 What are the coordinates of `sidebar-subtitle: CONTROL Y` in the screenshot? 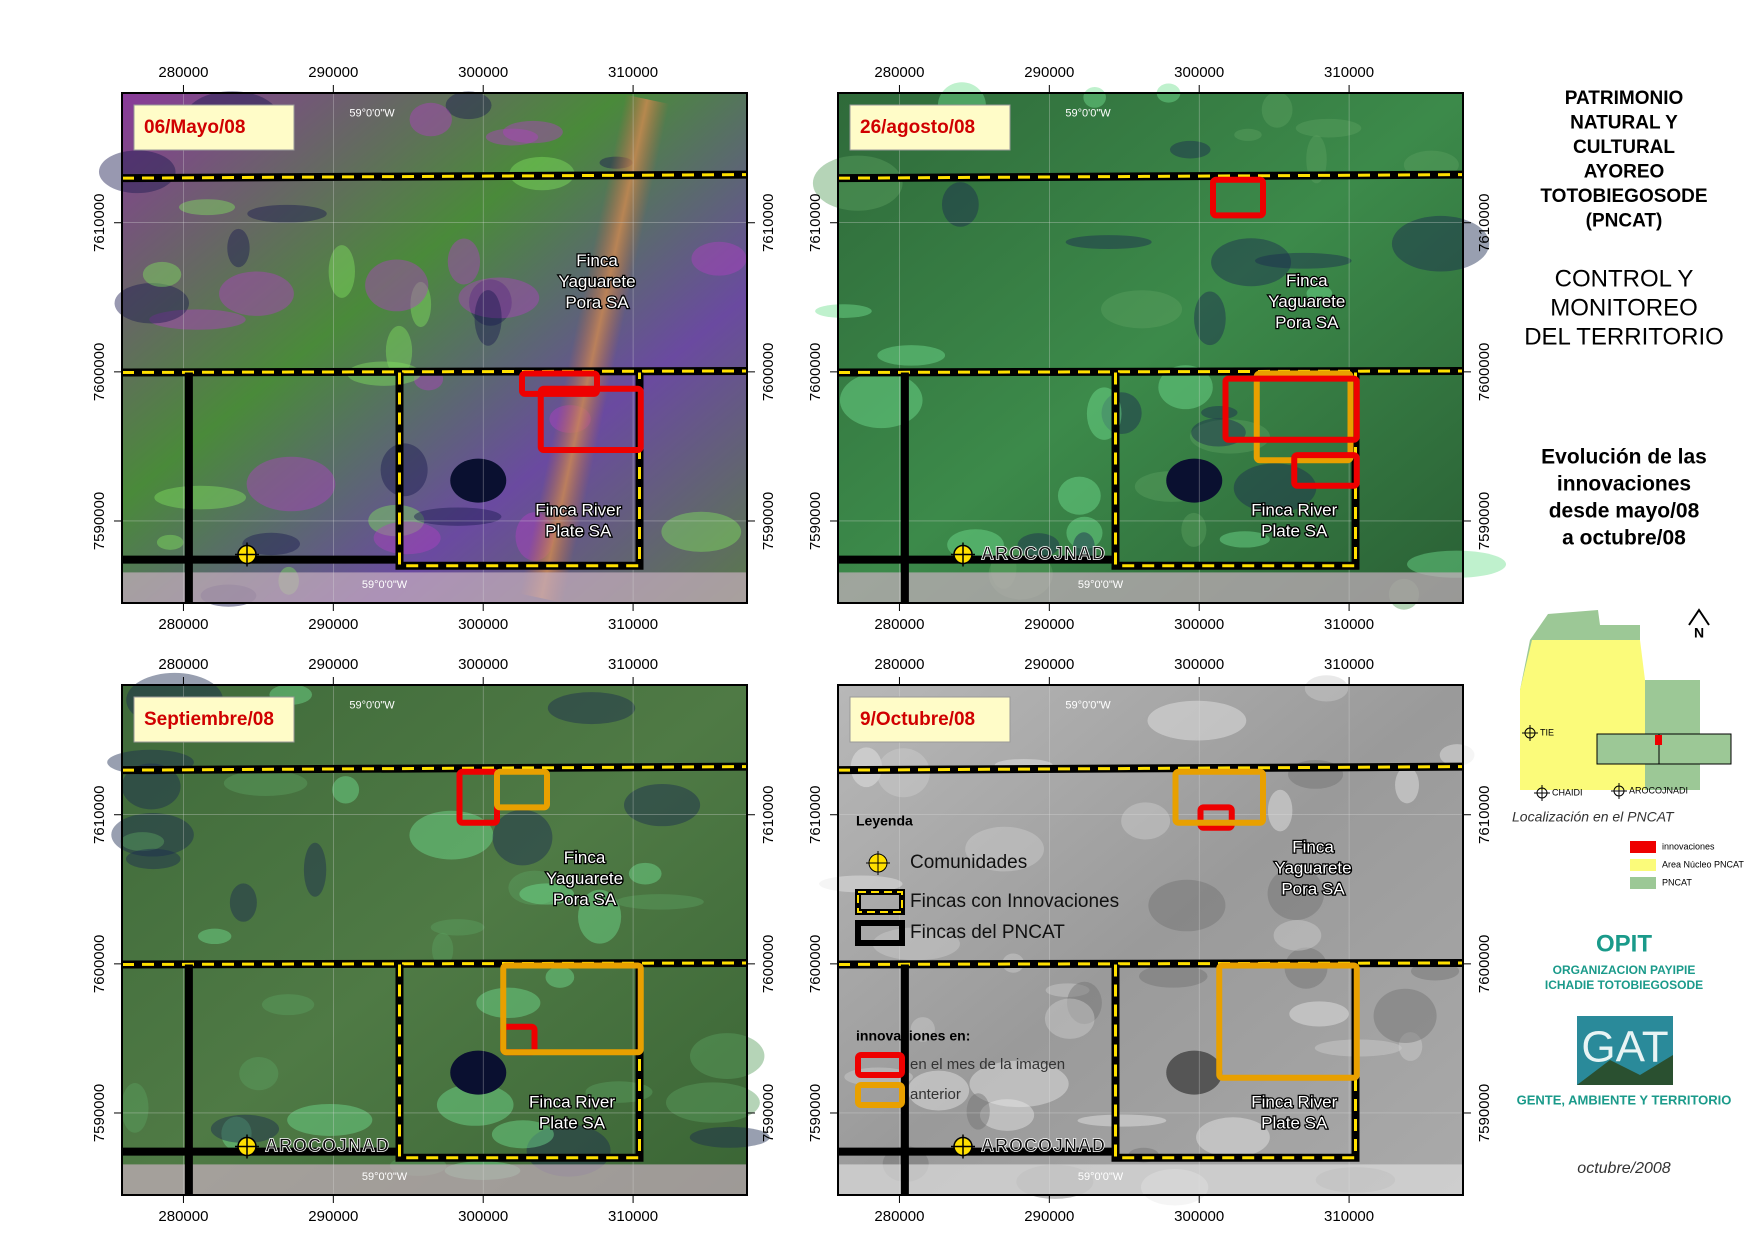 It's located at (1624, 278).